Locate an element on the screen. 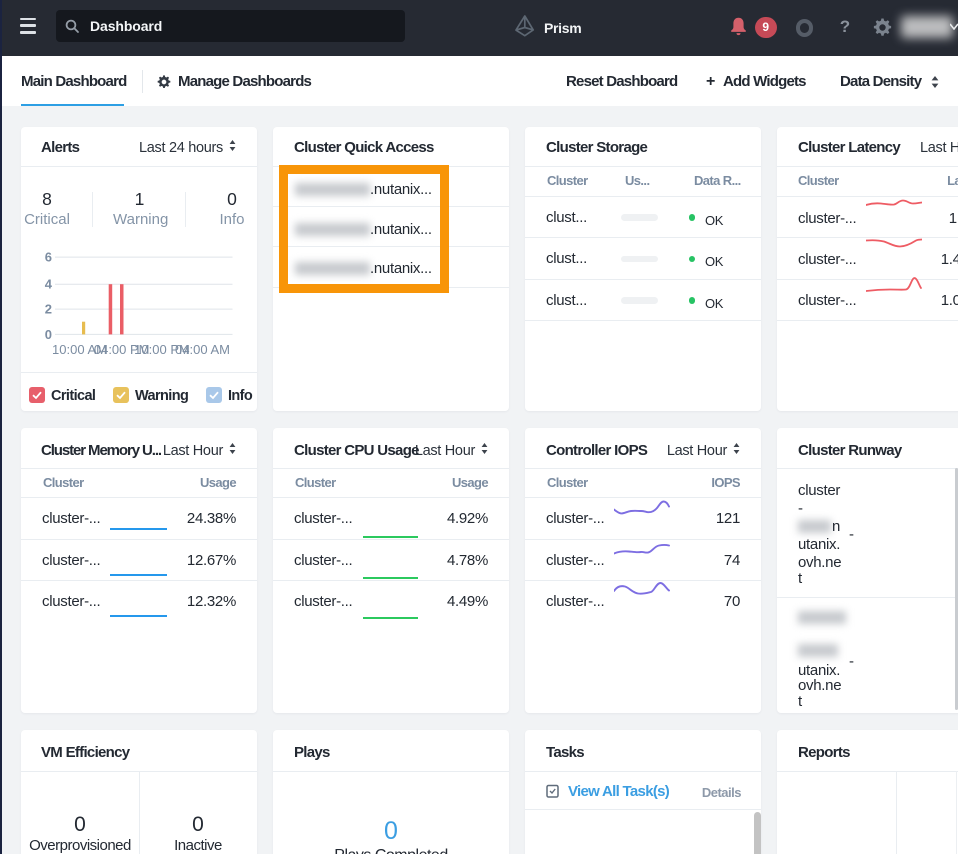 Image resolution: width=958 pixels, height=854 pixels. svg-text: 04:00 AM is located at coordinates (202, 349).